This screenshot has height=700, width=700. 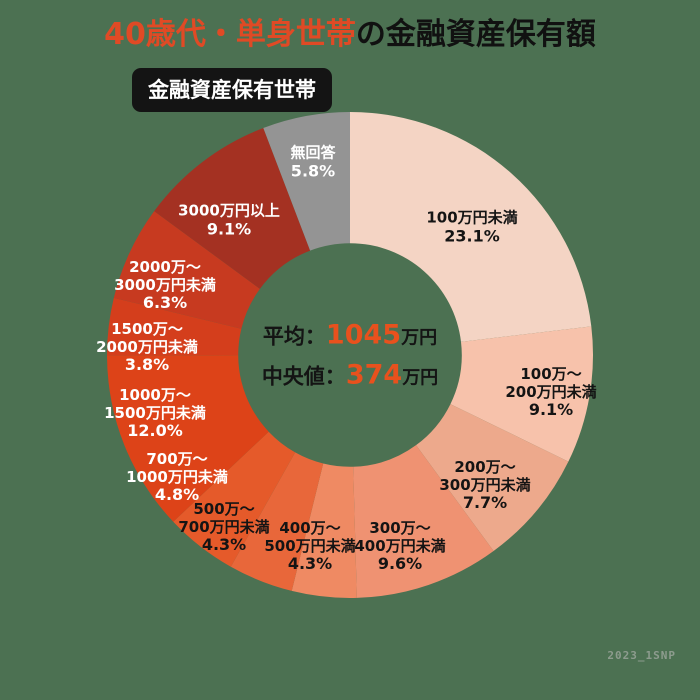 I want to click on status-badge: 金融資産保有世帯, so click(x=232, y=90).